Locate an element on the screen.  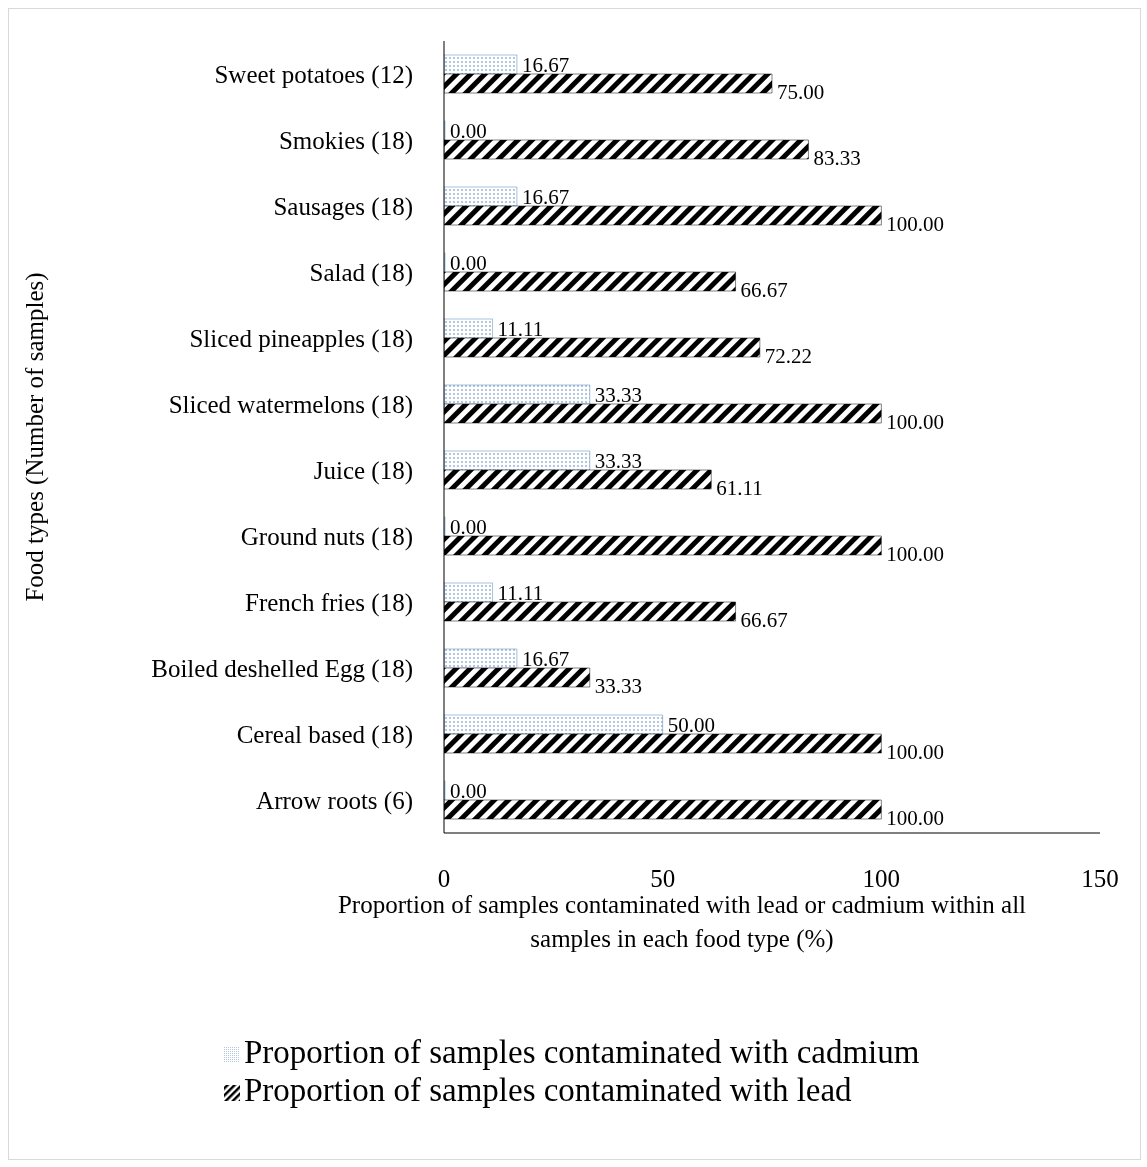
y-tick-label: Sliced watermelons (18) is located at coordinates (290, 404).